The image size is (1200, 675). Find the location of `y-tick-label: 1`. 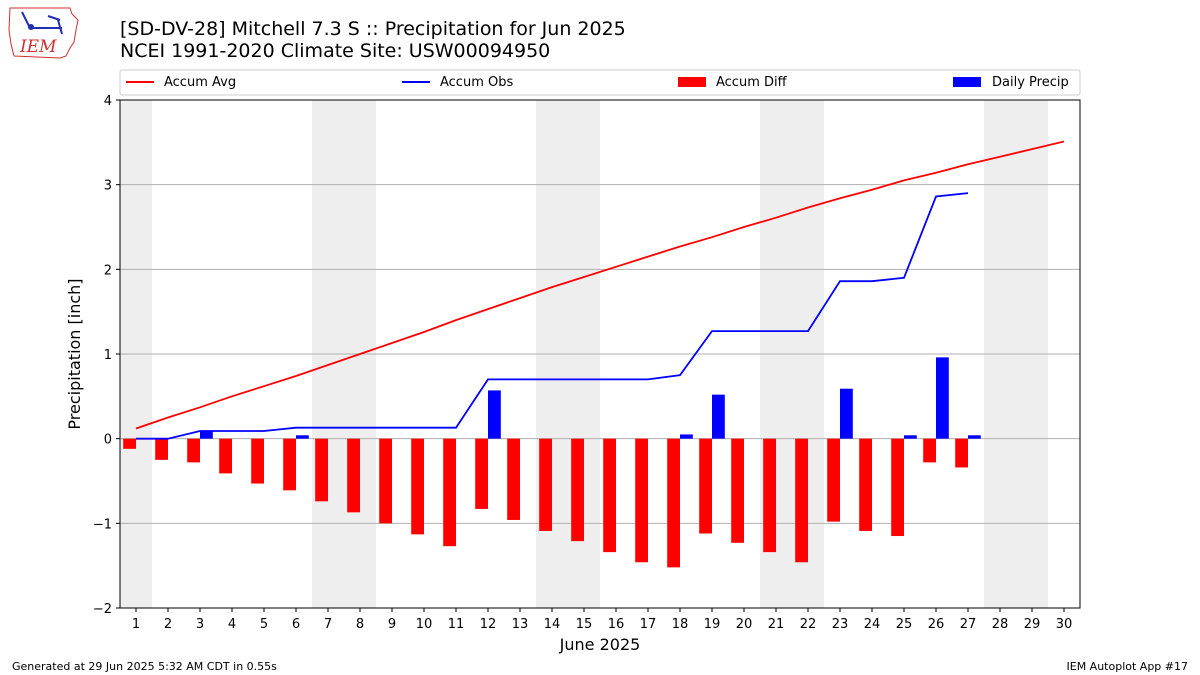

y-tick-label: 1 is located at coordinates (108, 355).